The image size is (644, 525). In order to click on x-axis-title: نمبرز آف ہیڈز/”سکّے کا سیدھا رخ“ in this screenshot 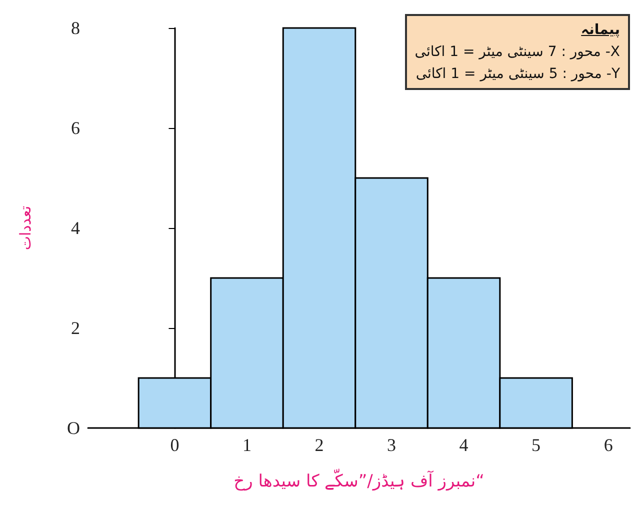, I will do `click(359, 480)`.